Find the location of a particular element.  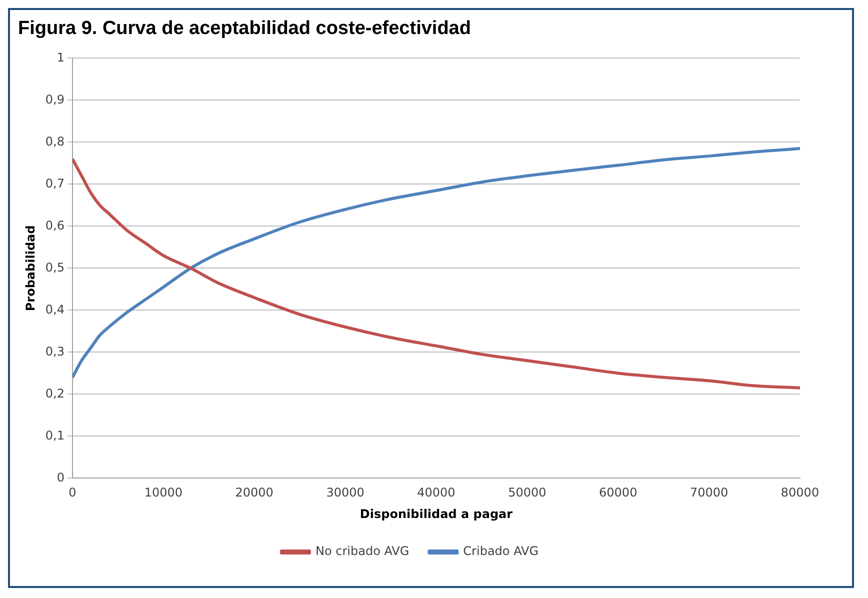

y-tick-label: 0,1 is located at coordinates (54, 435).